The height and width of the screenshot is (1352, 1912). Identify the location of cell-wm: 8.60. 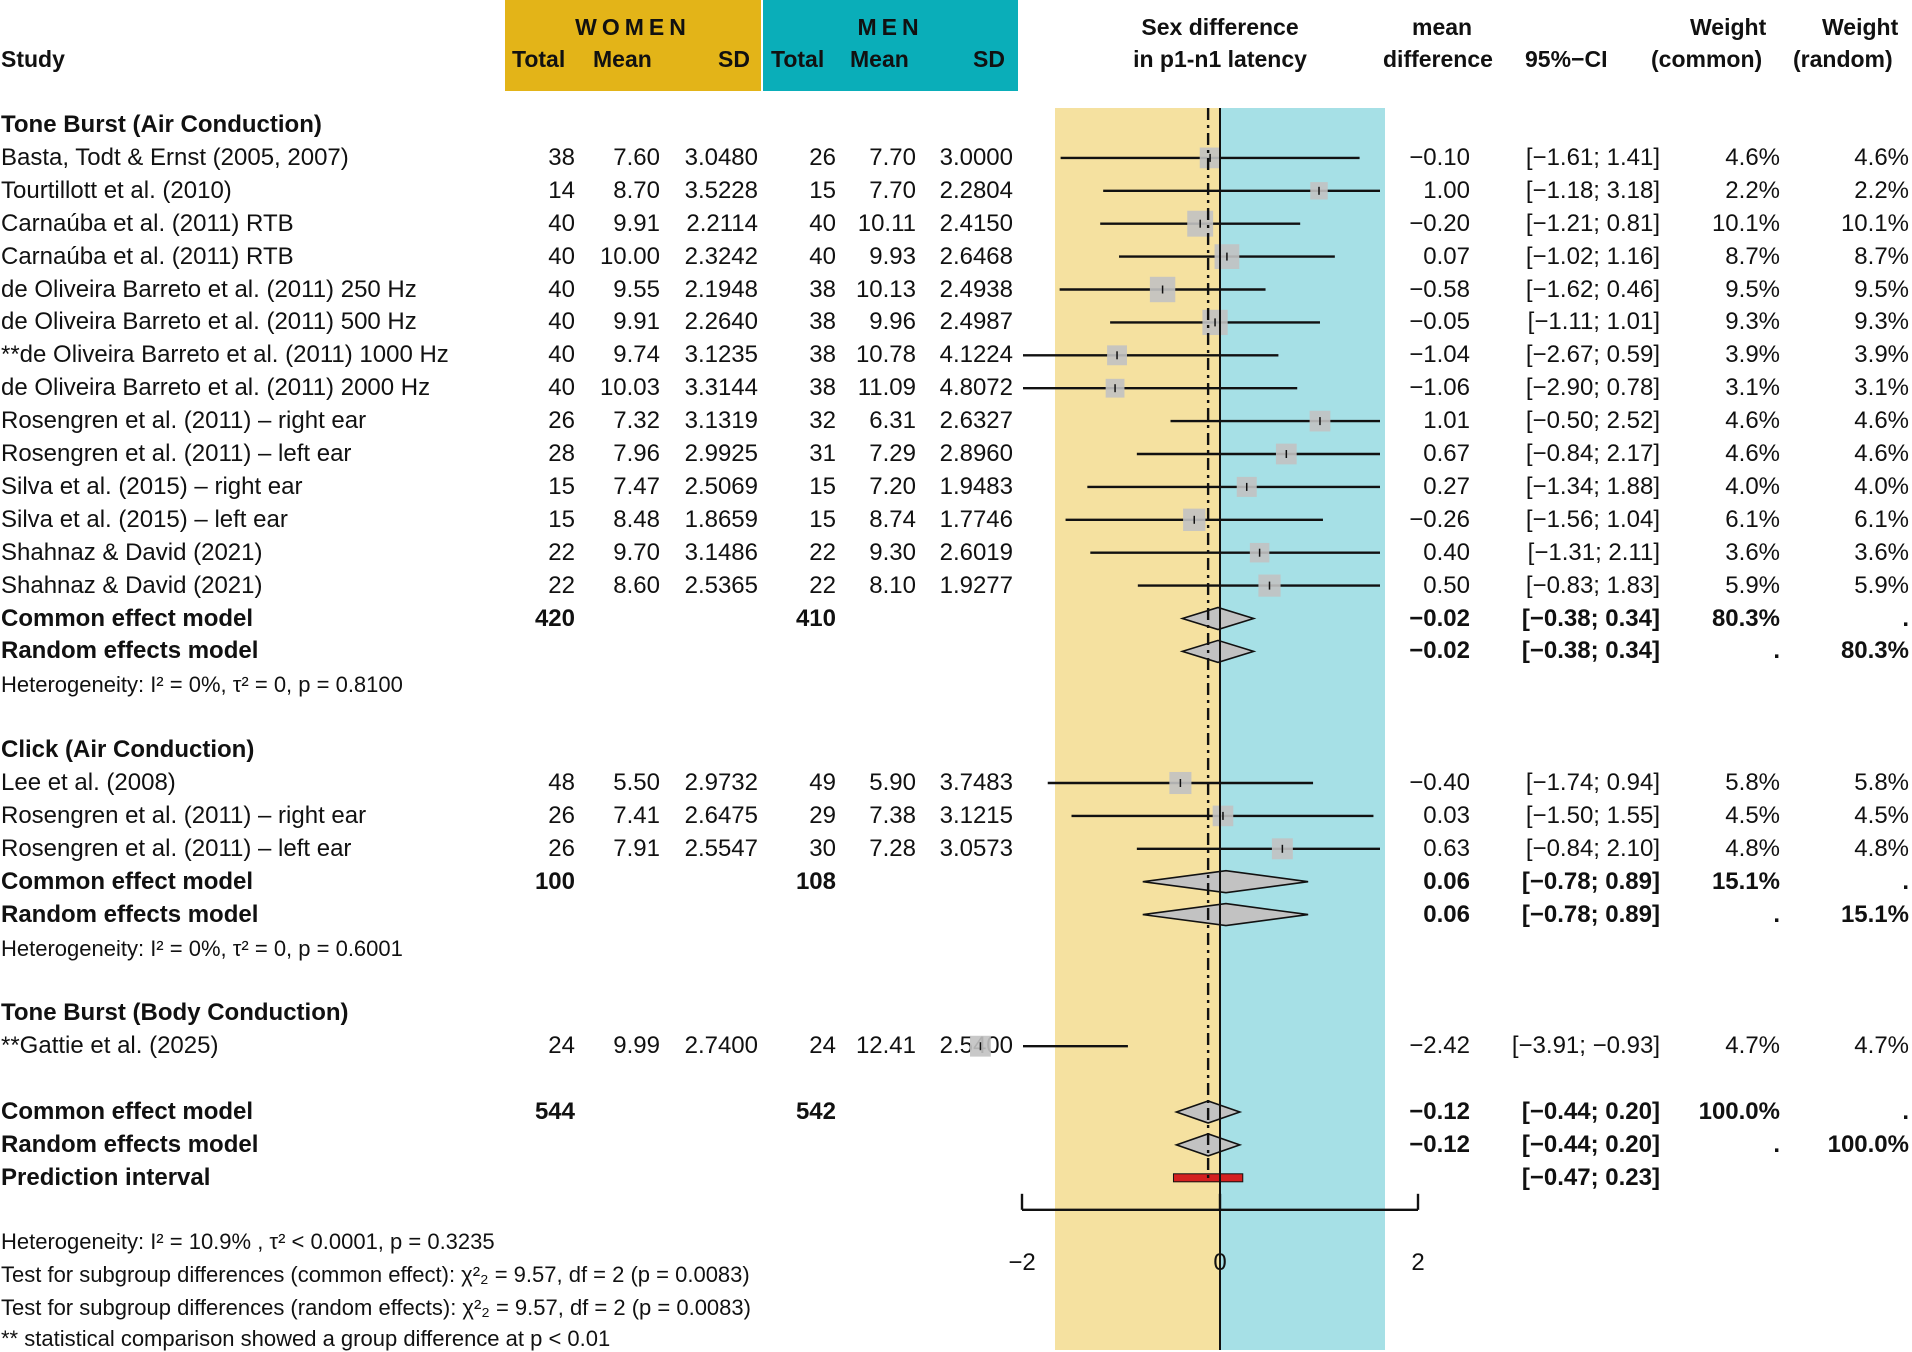
(636, 585).